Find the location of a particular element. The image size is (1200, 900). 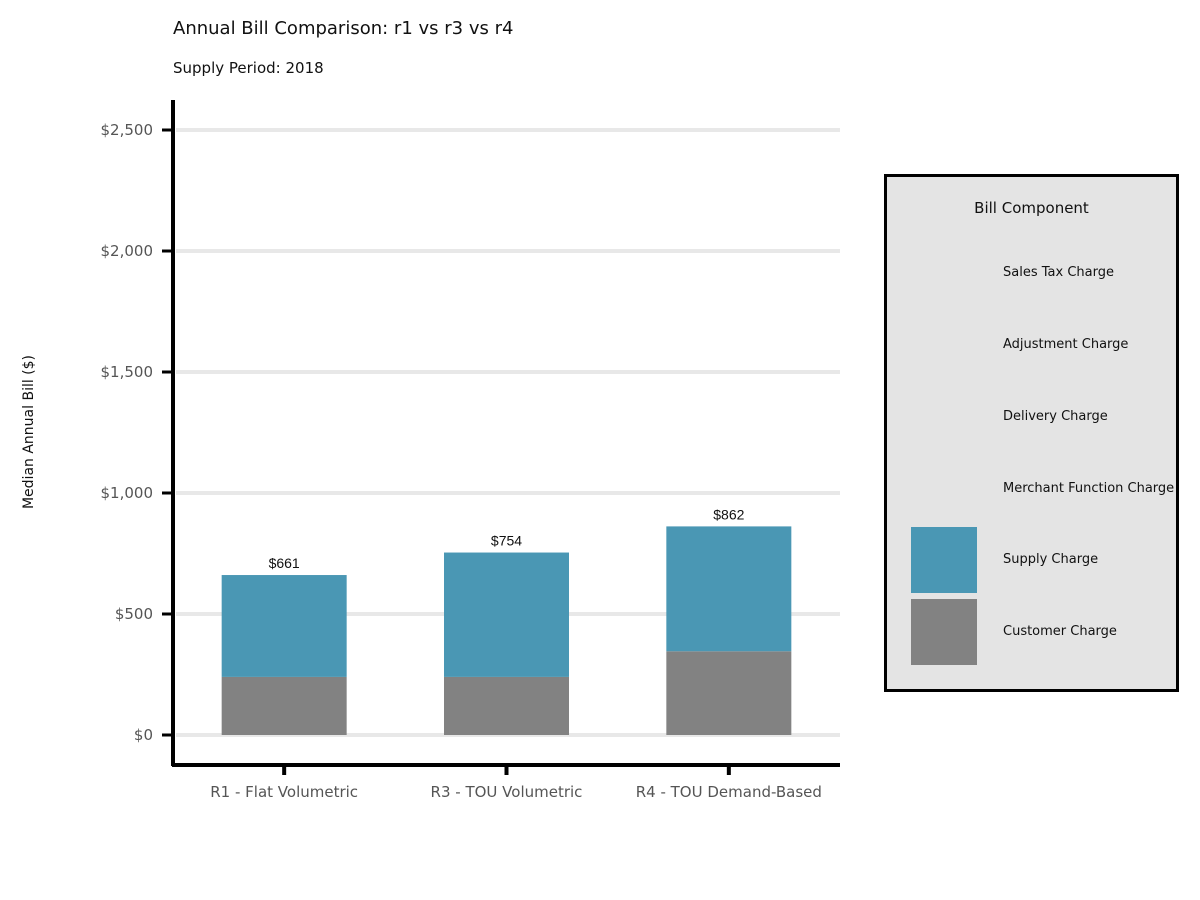

y-tick-label: $1,500 is located at coordinates (127, 372).